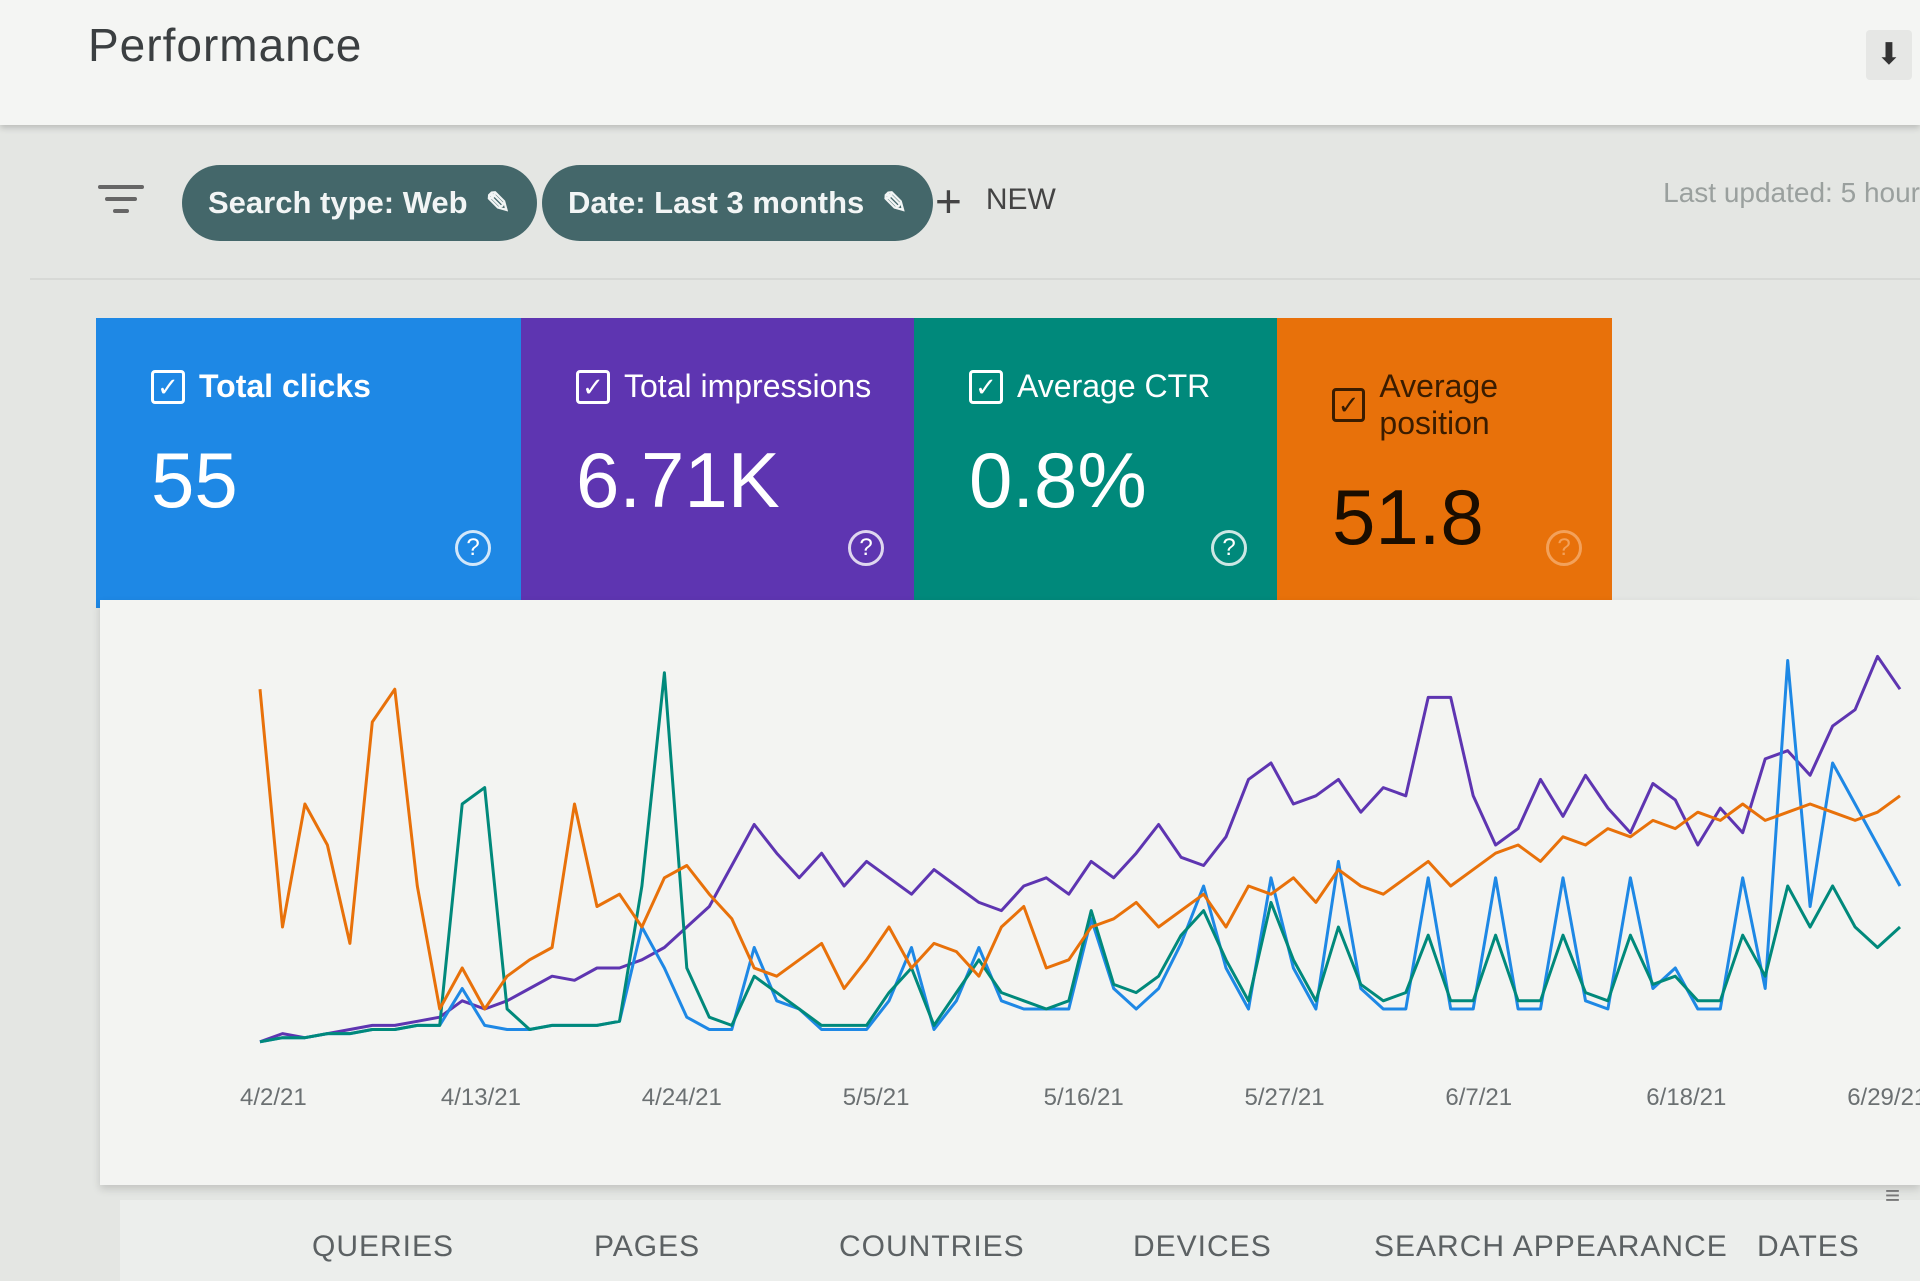 The width and height of the screenshot is (1920, 1281). I want to click on new-filter-button: + NEW, so click(995, 200).